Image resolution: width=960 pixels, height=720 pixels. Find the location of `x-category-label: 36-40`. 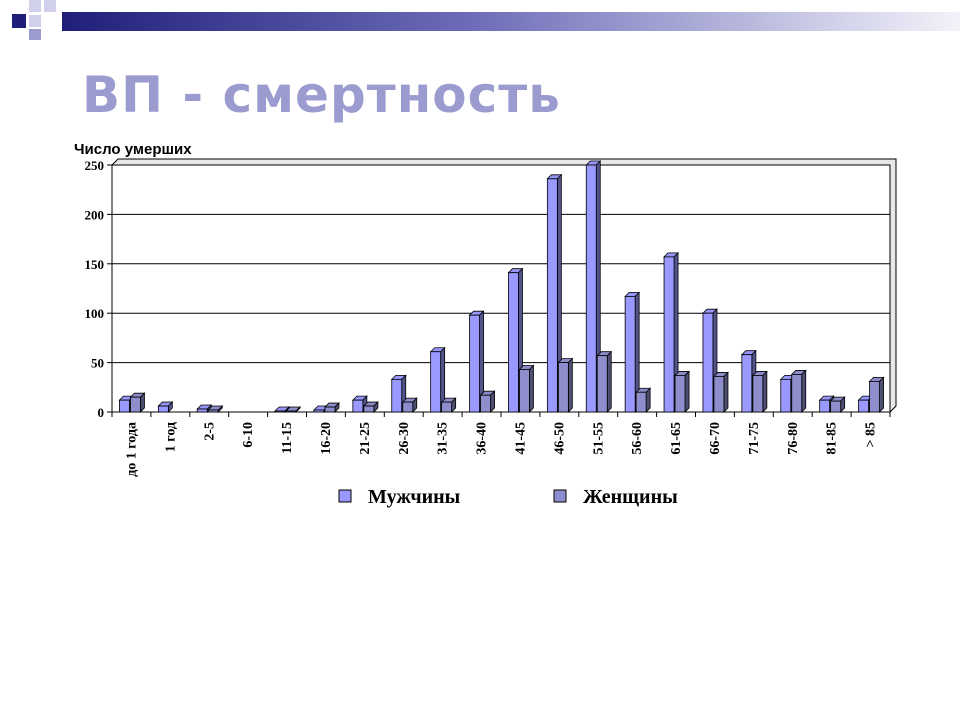

x-category-label: 36-40 is located at coordinates (482, 438).